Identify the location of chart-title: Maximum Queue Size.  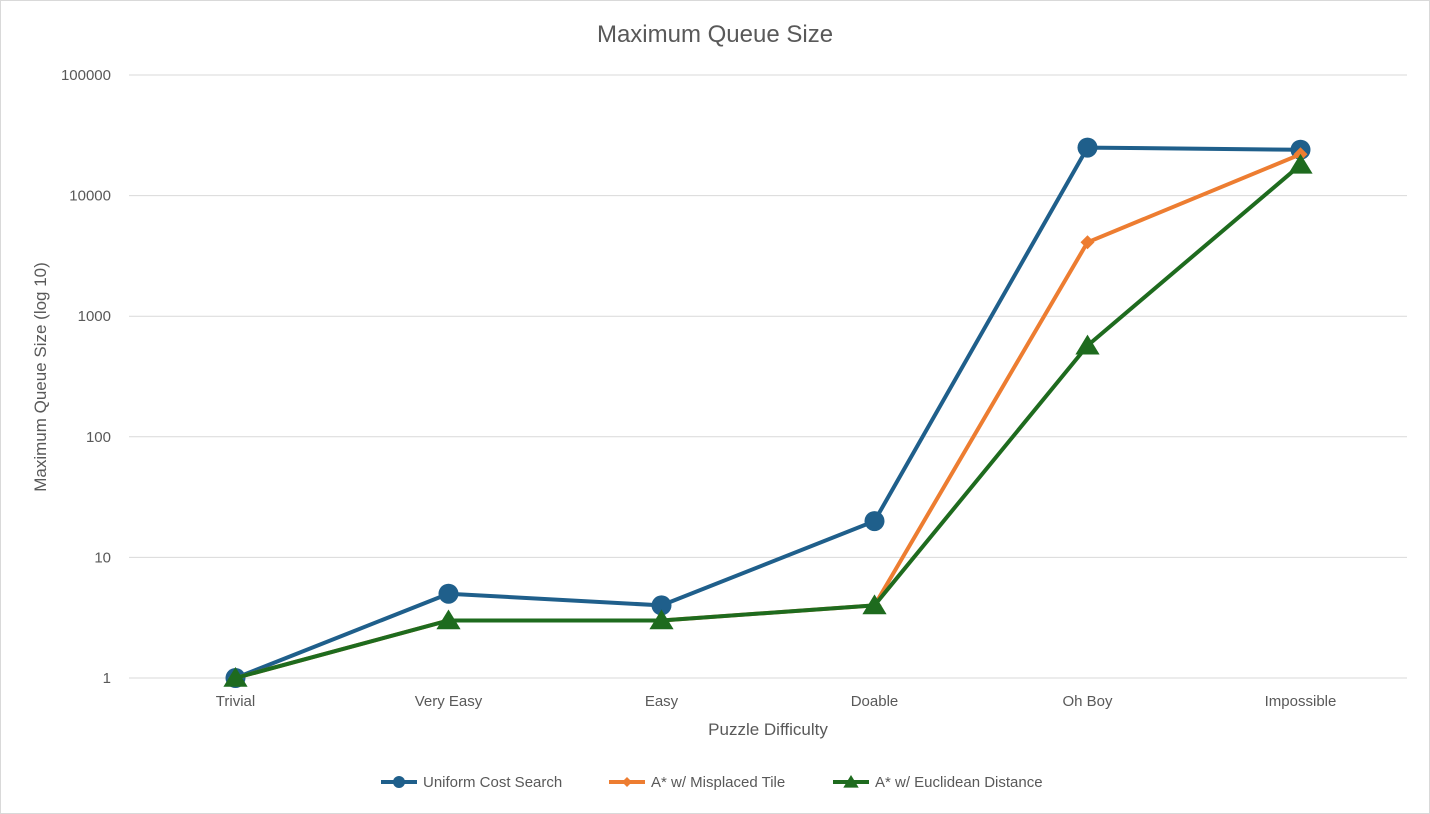
(715, 34).